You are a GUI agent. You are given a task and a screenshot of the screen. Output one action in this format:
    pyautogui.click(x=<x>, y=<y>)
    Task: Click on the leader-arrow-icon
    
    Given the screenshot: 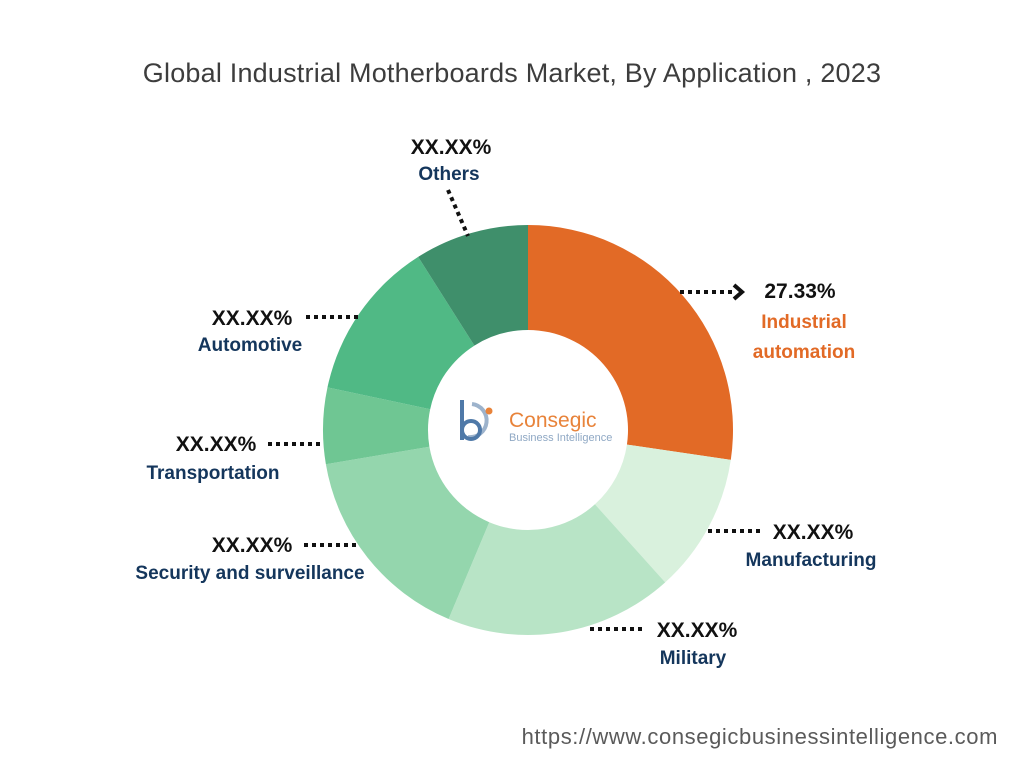 What is the action you would take?
    pyautogui.click(x=739, y=292)
    